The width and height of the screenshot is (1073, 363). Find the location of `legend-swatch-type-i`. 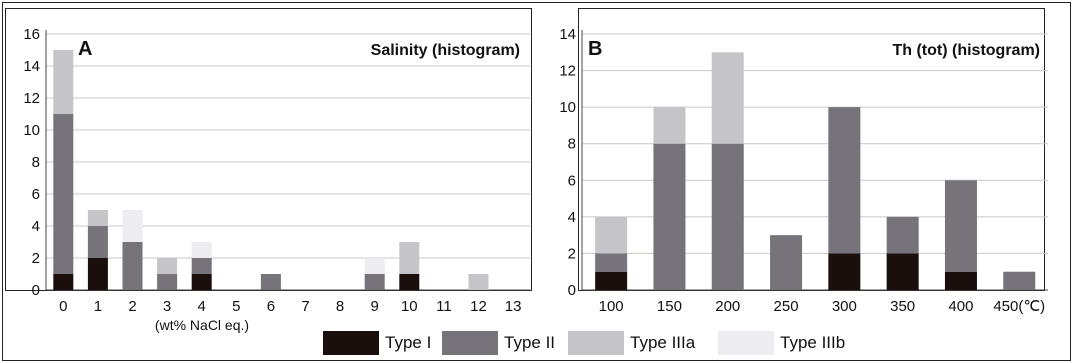

legend-swatch-type-i is located at coordinates (351, 343).